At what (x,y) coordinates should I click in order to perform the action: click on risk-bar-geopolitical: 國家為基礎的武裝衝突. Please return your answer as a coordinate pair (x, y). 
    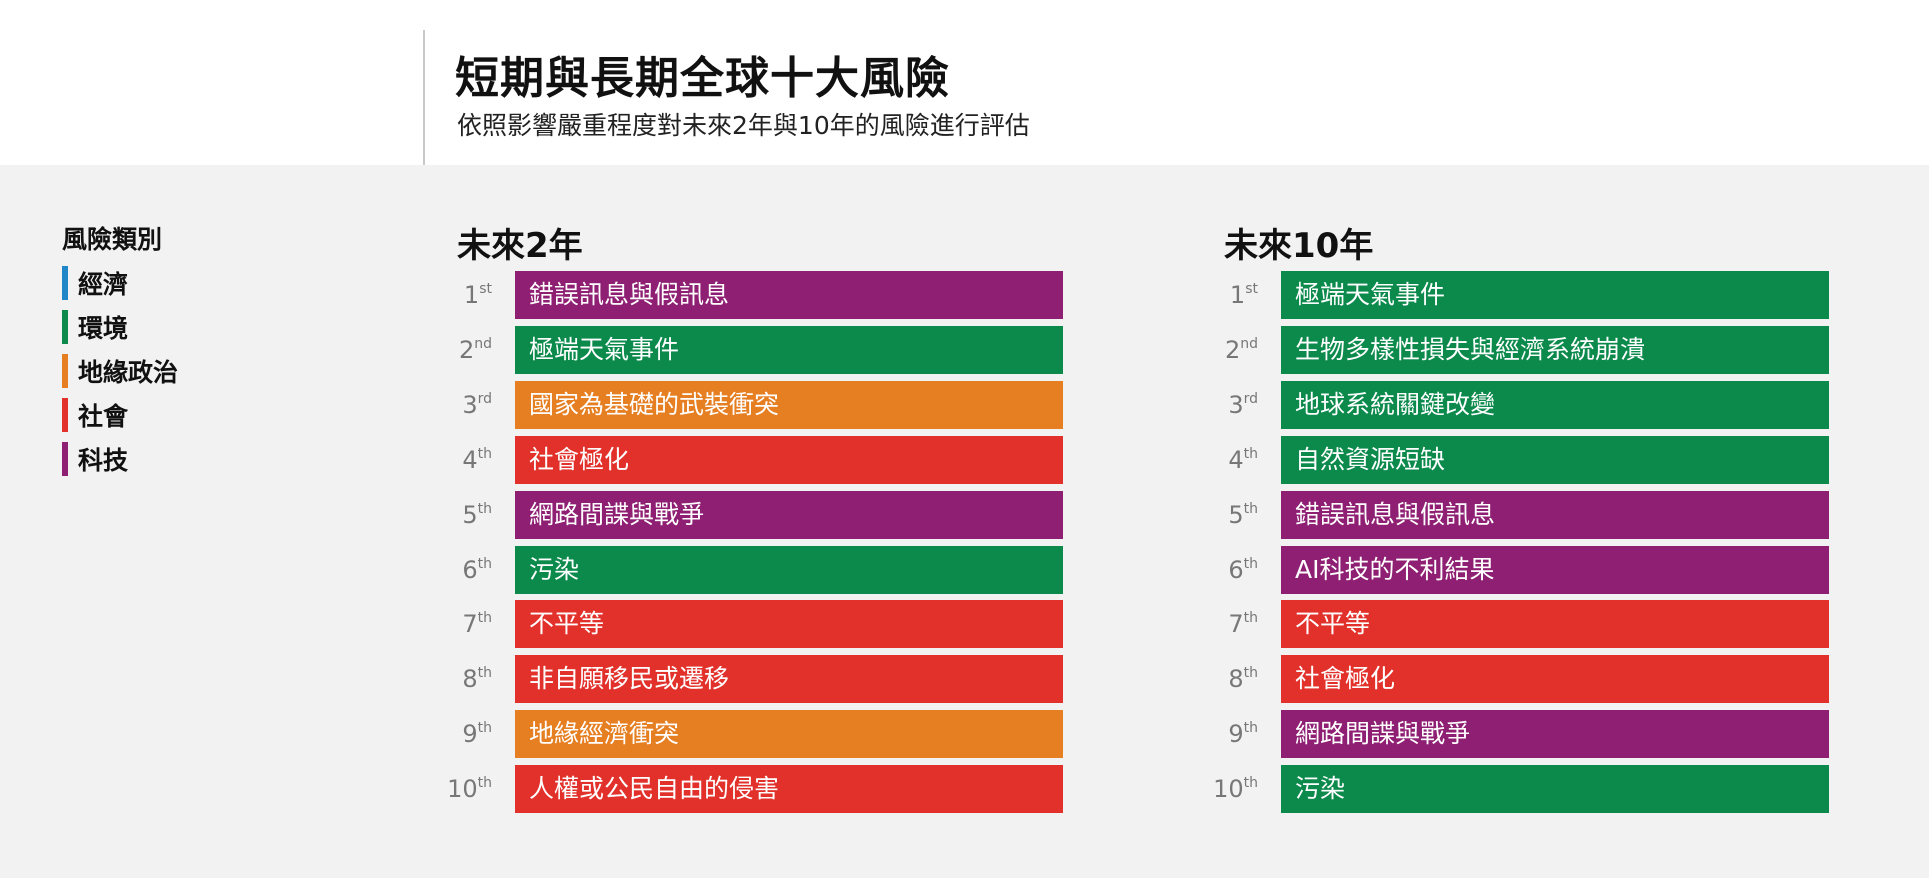
    Looking at the image, I should click on (789, 404).